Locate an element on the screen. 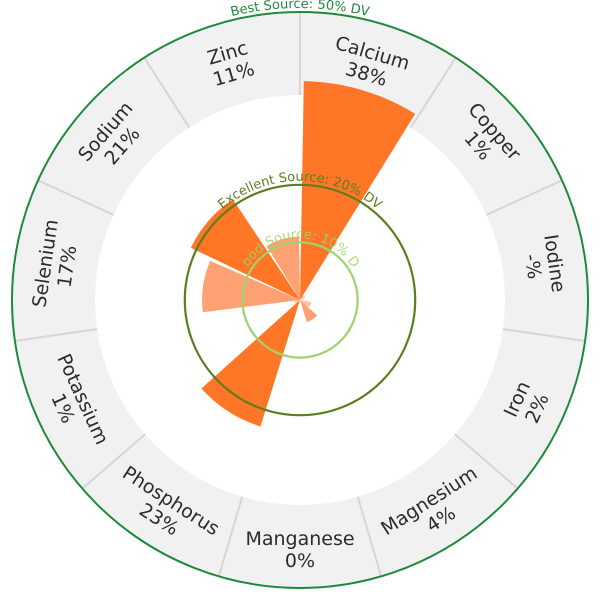 The image size is (600, 596). category-value: -% is located at coordinates (532, 267).